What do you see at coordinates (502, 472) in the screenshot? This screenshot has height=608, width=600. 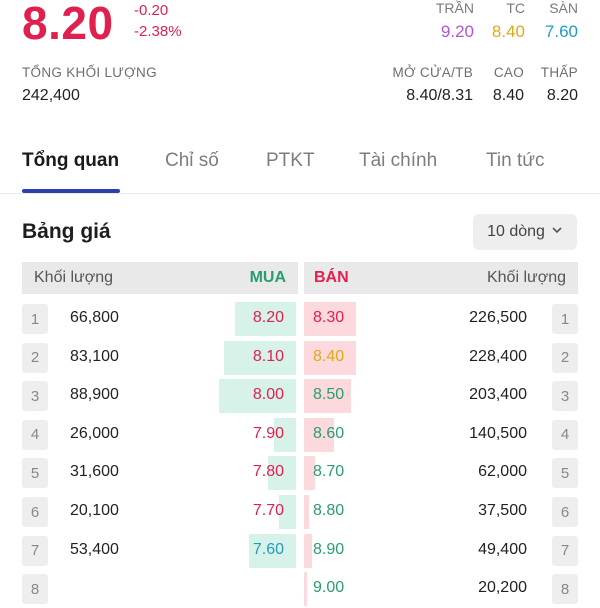 I see `ask-volume: 62,000` at bounding box center [502, 472].